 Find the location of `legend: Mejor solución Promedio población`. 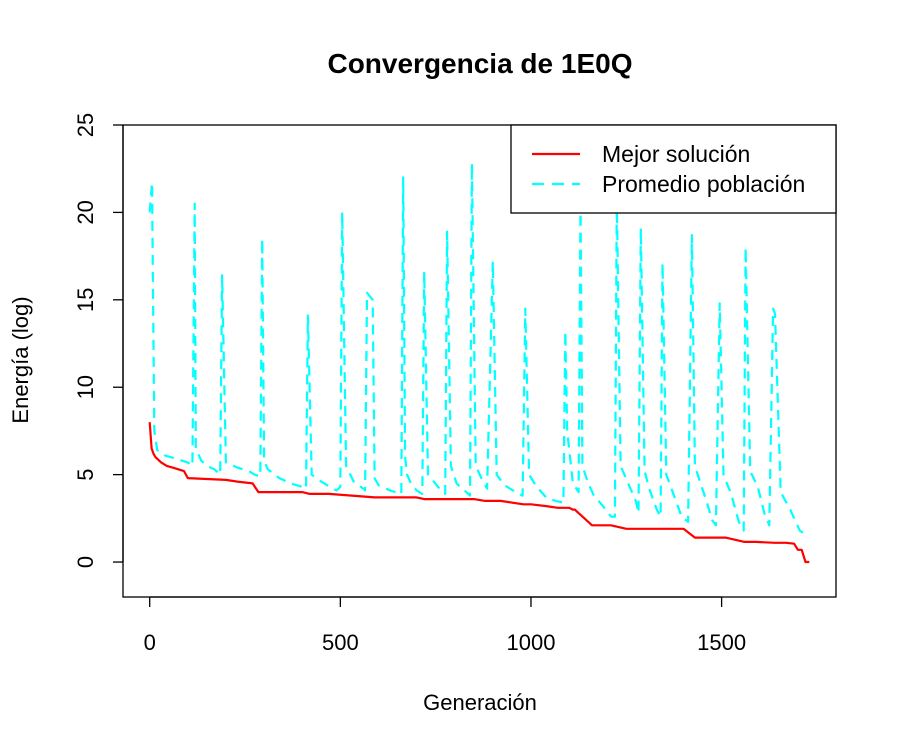

legend: Mejor solución Promedio población is located at coordinates (673, 169).